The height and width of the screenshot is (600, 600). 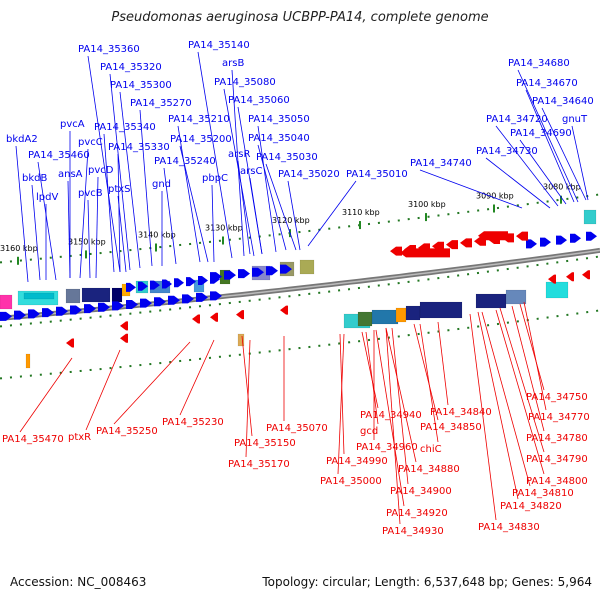 What do you see at coordinates (259, 464) in the screenshot?
I see `gene-label-bottom: PA14_35170` at bounding box center [259, 464].